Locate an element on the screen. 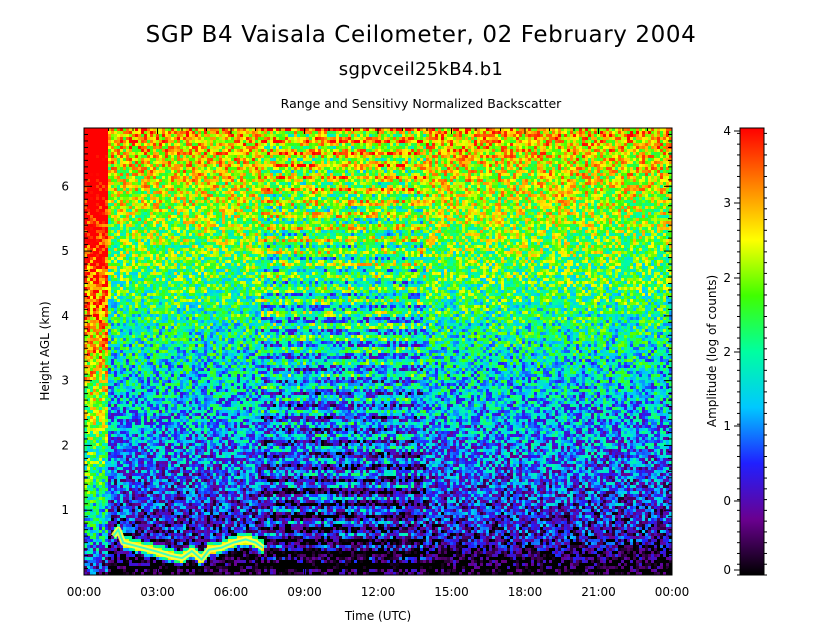 The height and width of the screenshot is (640, 840). colorbar-label: Amplitude (log of counts) is located at coordinates (712, 351).